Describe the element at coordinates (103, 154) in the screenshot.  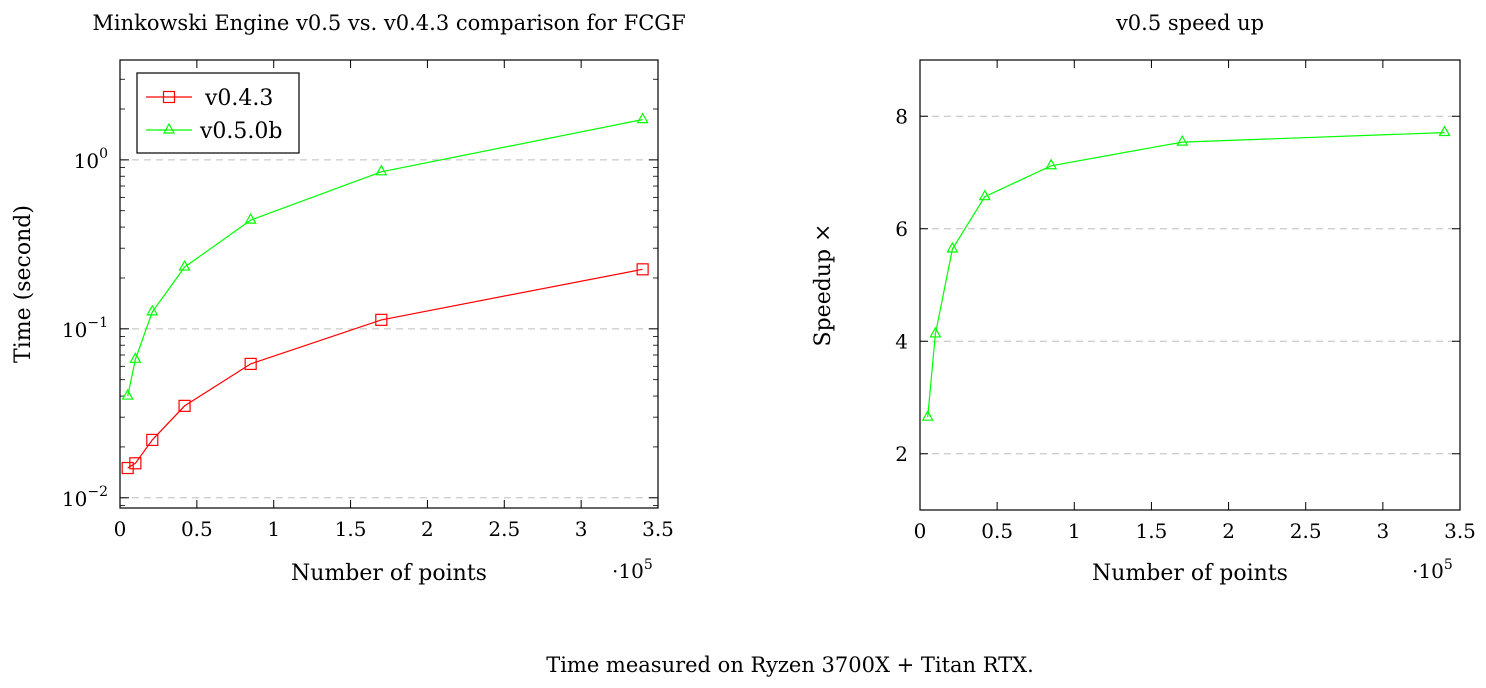
I see `y-tick-label-exponent: 0` at that location.